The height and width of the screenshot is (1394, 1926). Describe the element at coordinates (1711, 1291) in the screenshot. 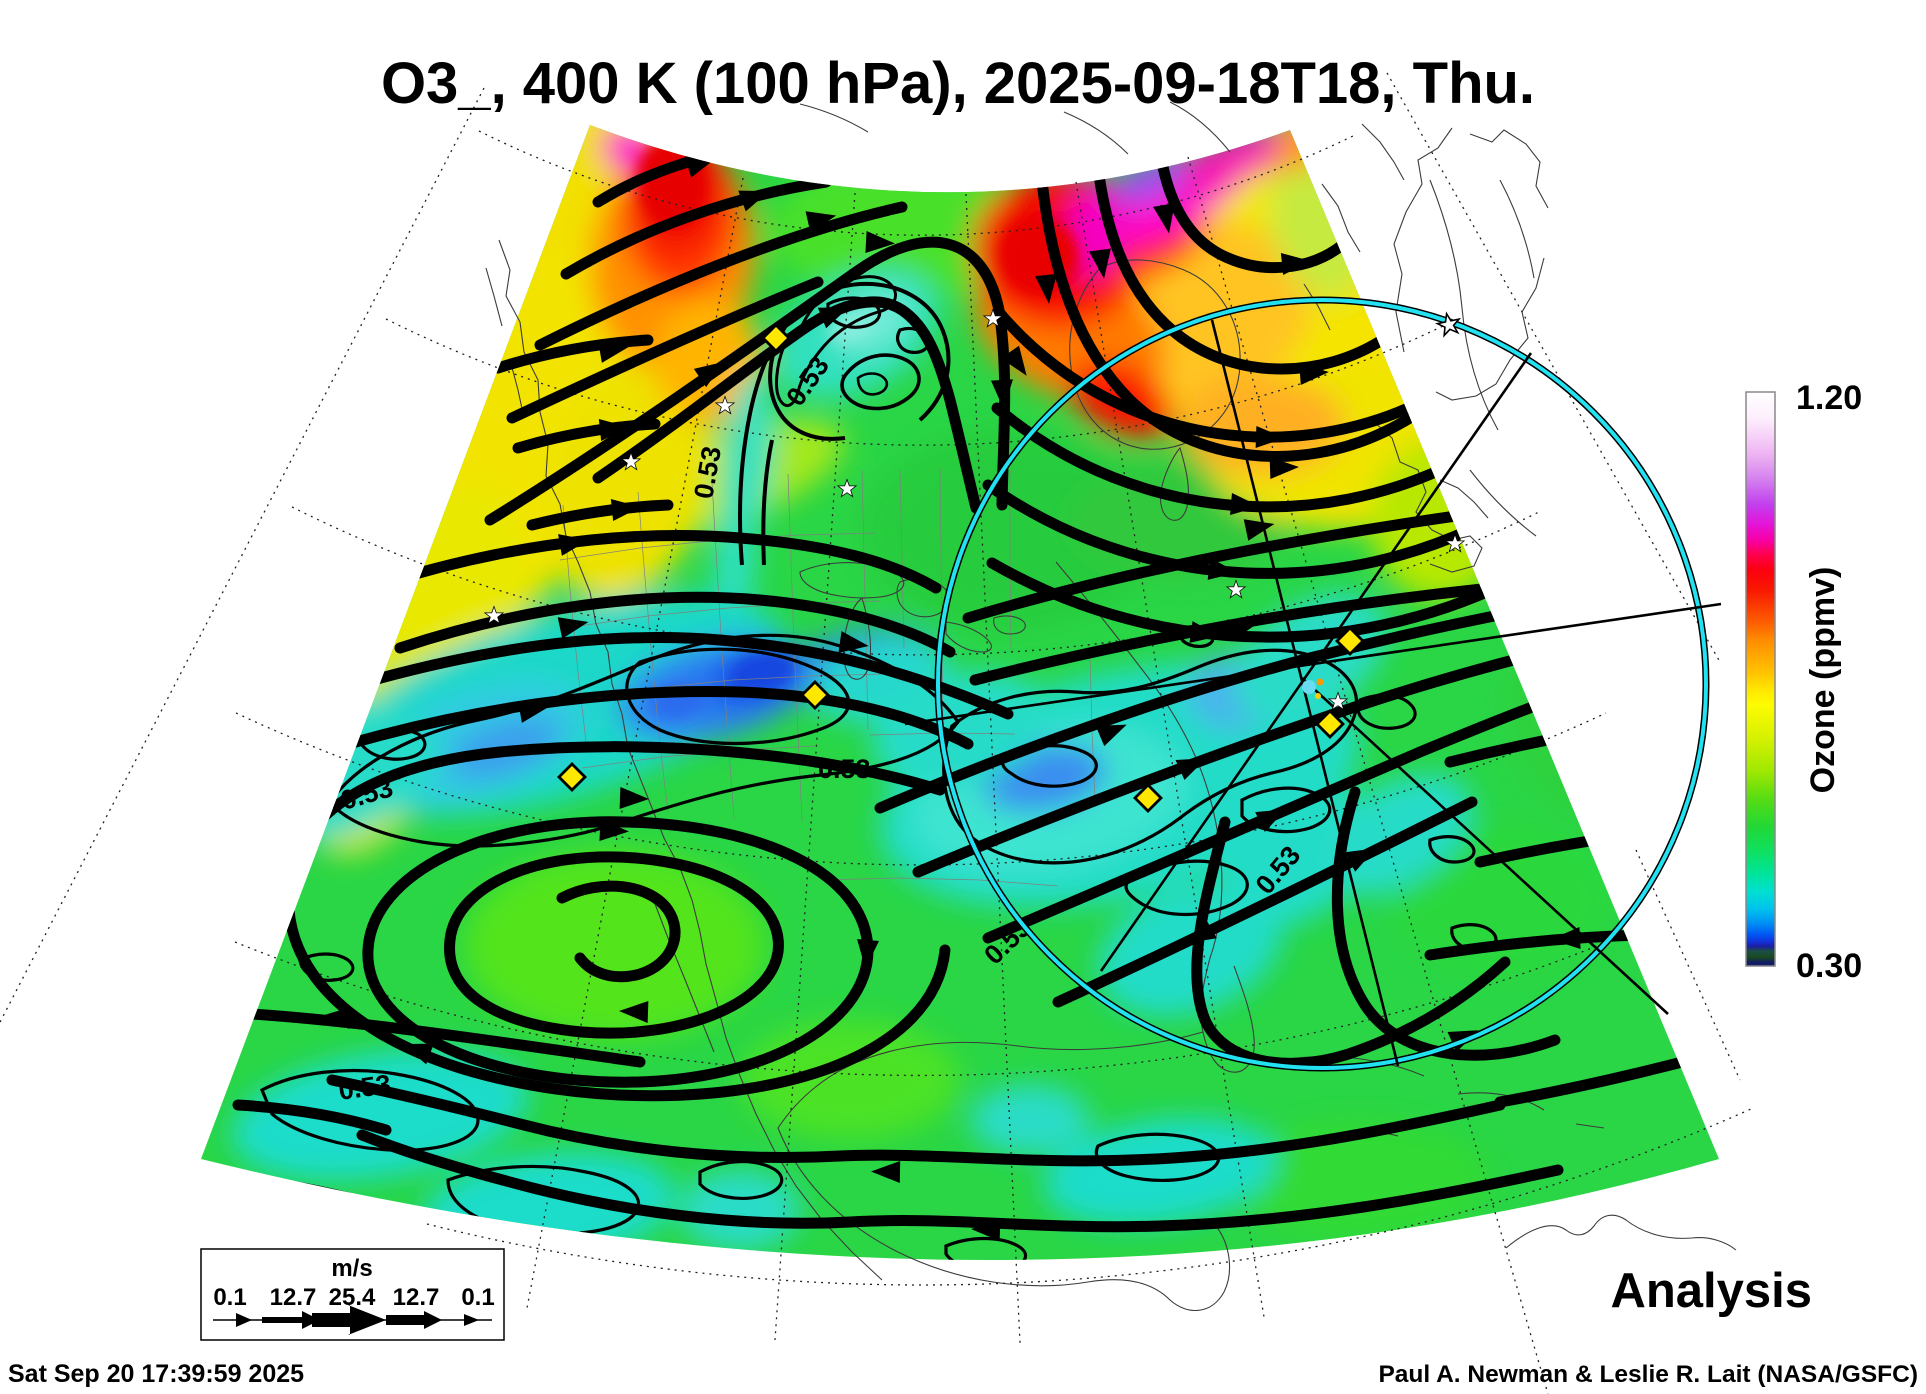

I see `svg-text: Analysis` at that location.